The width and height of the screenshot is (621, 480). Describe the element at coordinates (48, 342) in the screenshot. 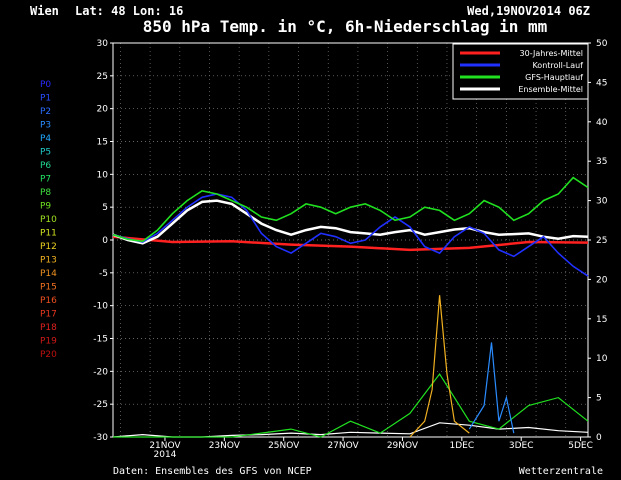

I see `member-label: P19` at that location.